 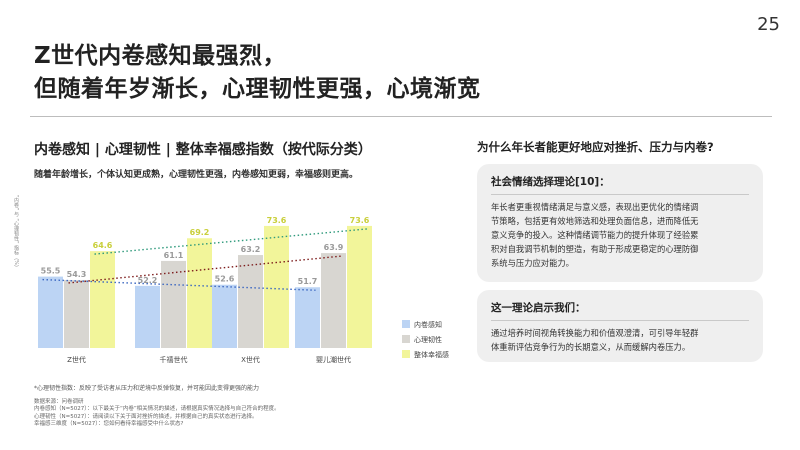 What do you see at coordinates (595, 147) in the screenshot?
I see `right-heading: 为什么年长者能更好地应对挫折、压力与内卷?` at bounding box center [595, 147].